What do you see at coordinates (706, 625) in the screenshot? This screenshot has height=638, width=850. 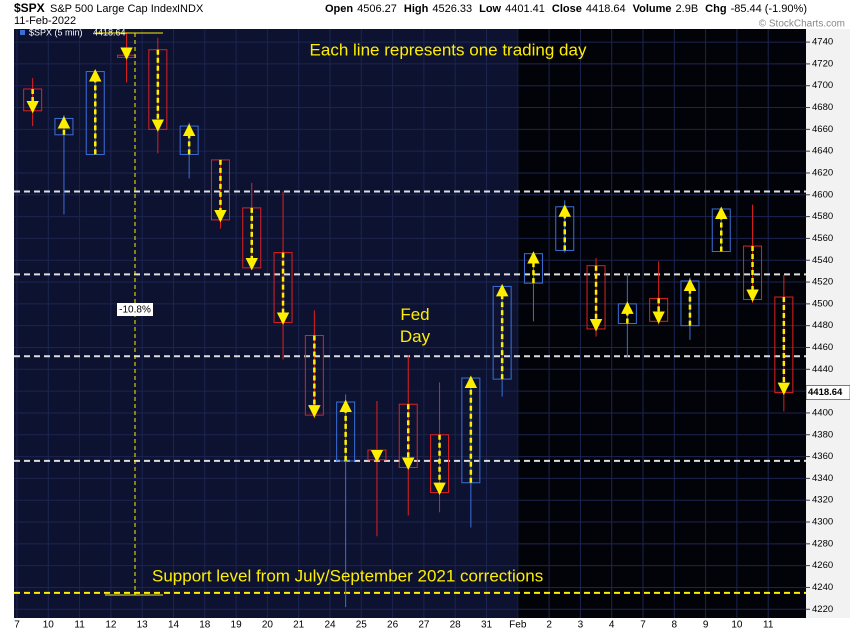 I see `x-tick-label: 9` at bounding box center [706, 625].